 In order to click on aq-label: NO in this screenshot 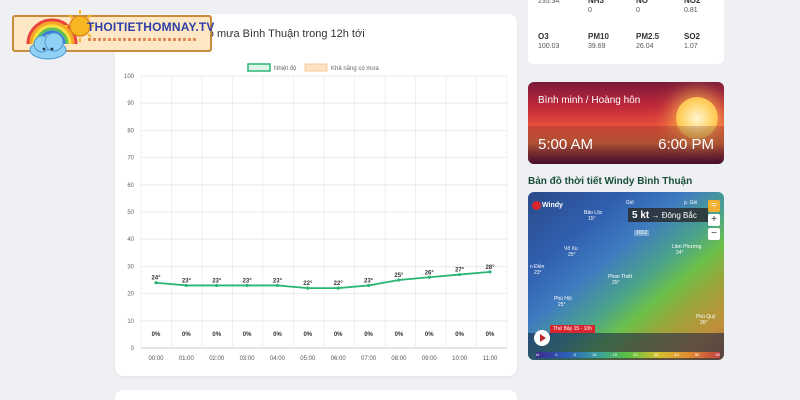, I will do `click(642, 2)`.